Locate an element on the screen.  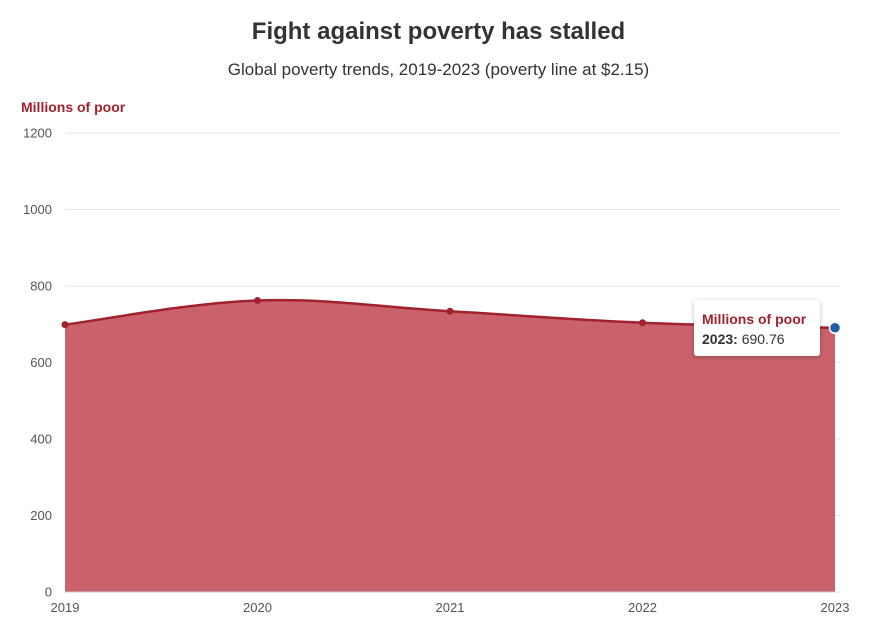
tooltip-value: 690.76 is located at coordinates (763, 339).